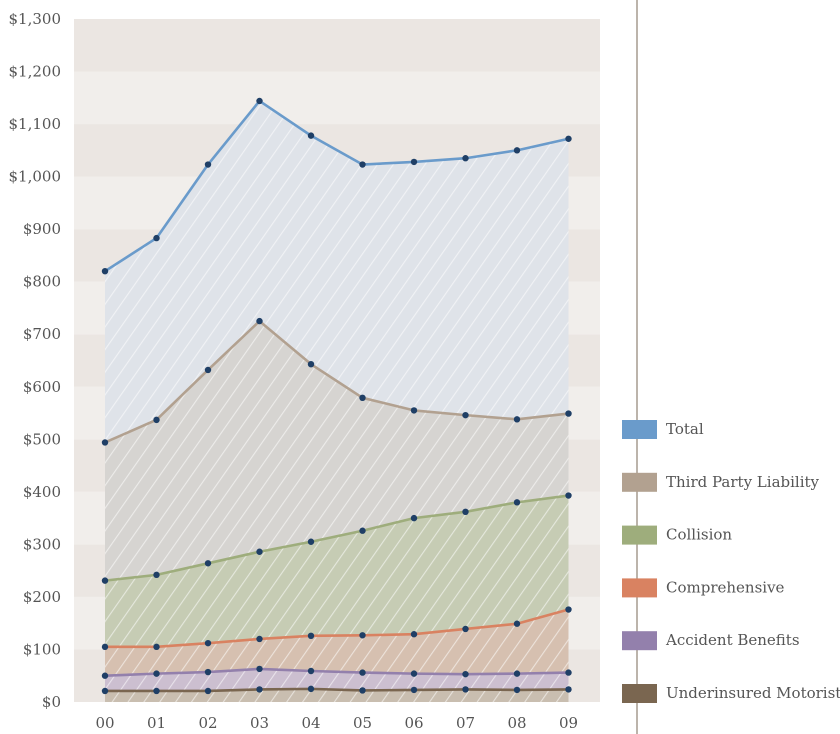 Image resolution: width=840 pixels, height=734 pixels. I want to click on x-tick-label: 01, so click(156, 723).